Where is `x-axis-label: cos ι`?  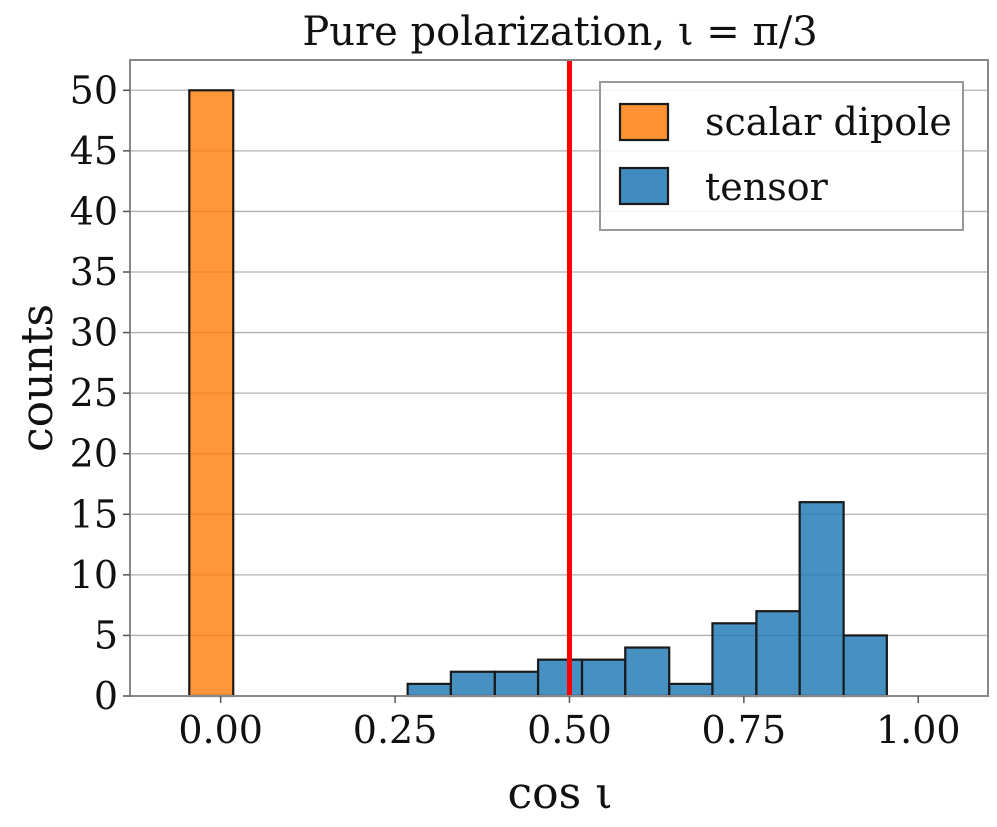
x-axis-label: cos ι is located at coordinates (560, 793).